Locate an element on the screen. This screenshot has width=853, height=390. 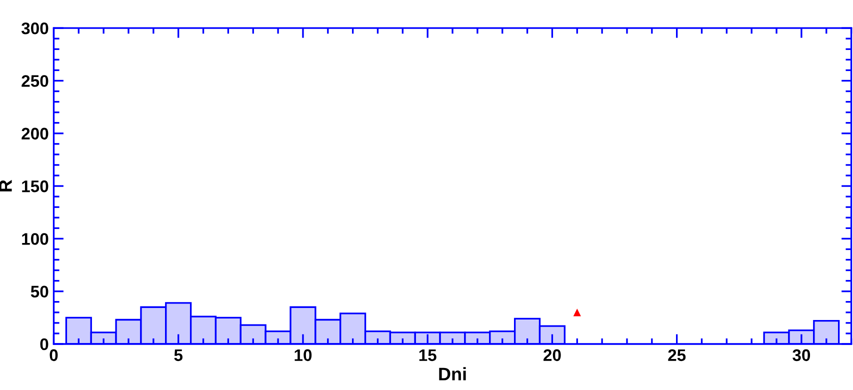
x-tick-label: 5 is located at coordinates (178, 355).